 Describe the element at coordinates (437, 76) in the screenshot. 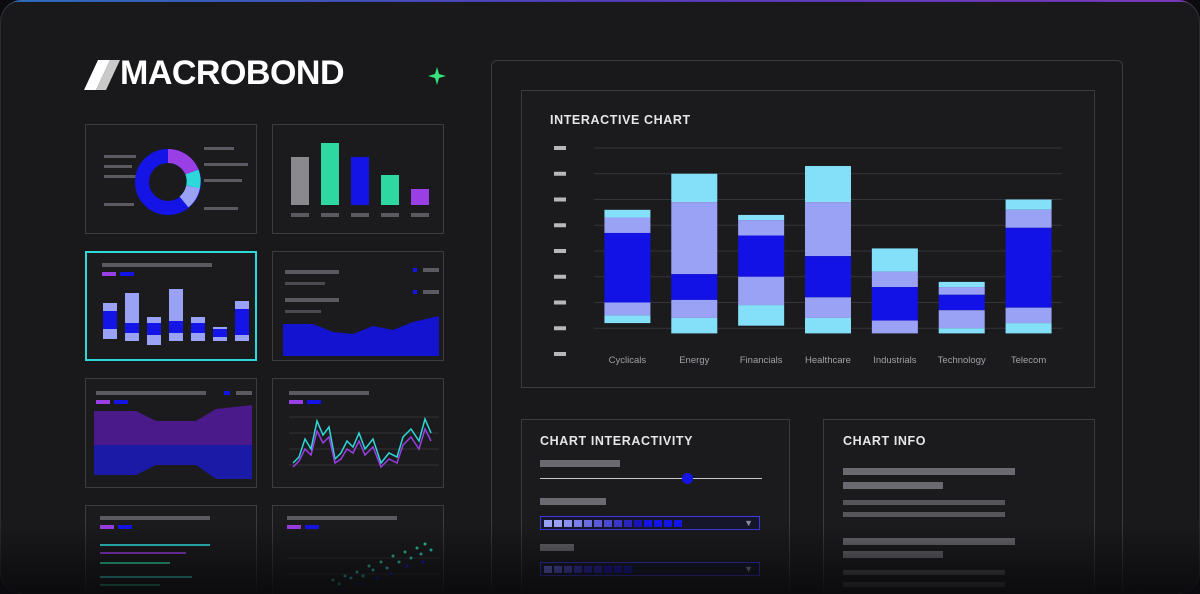

I see `sparkle-icon` at that location.